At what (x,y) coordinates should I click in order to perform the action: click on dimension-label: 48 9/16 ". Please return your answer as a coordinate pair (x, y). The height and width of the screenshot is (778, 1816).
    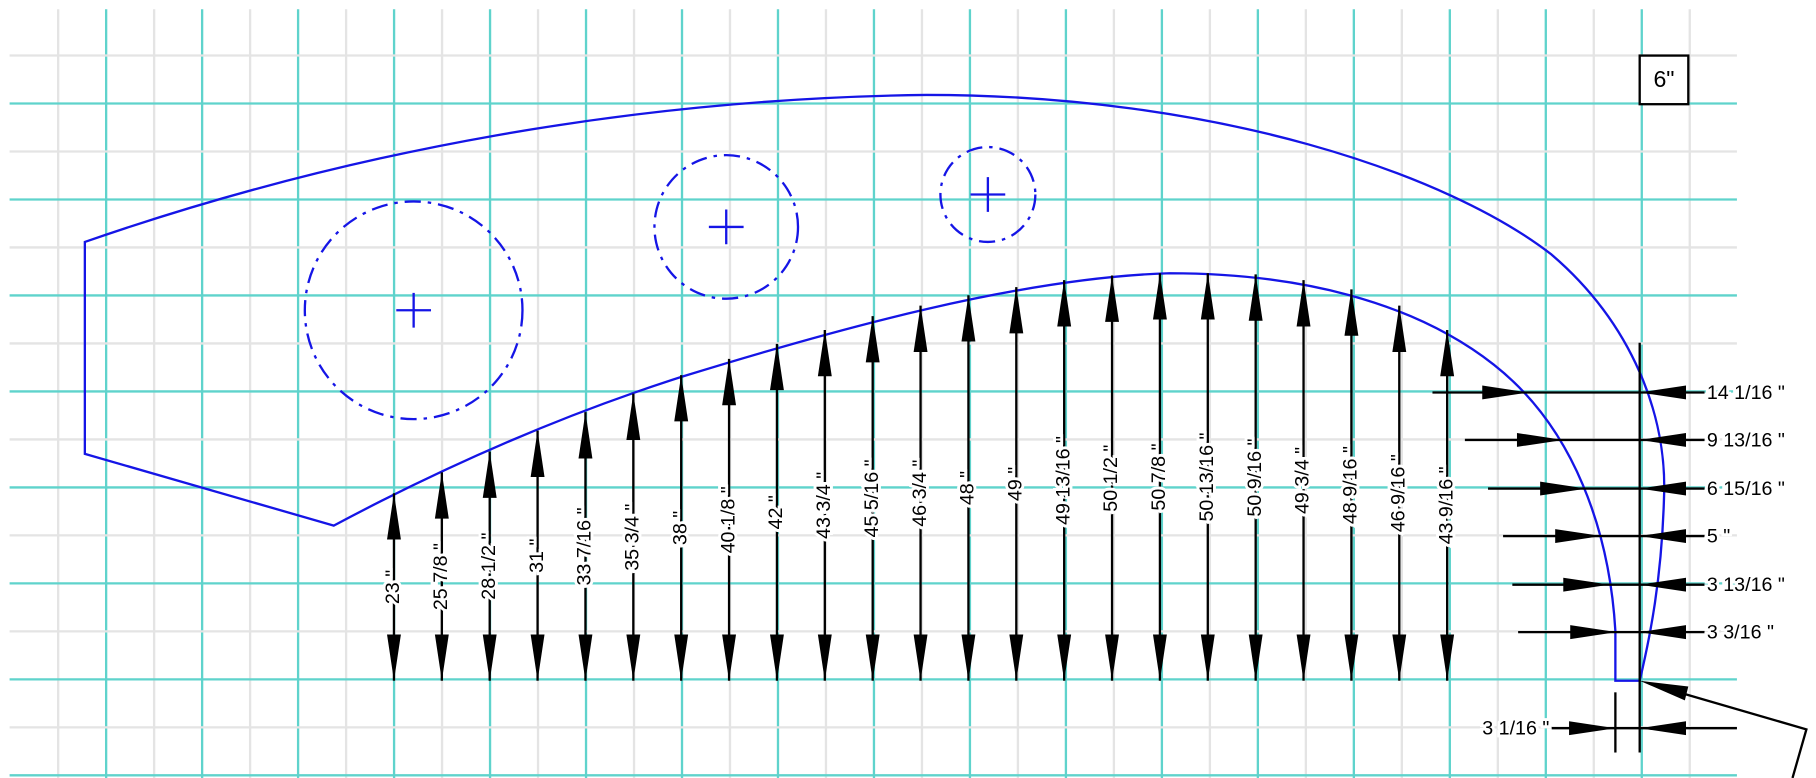
    Looking at the image, I should click on (1351, 485).